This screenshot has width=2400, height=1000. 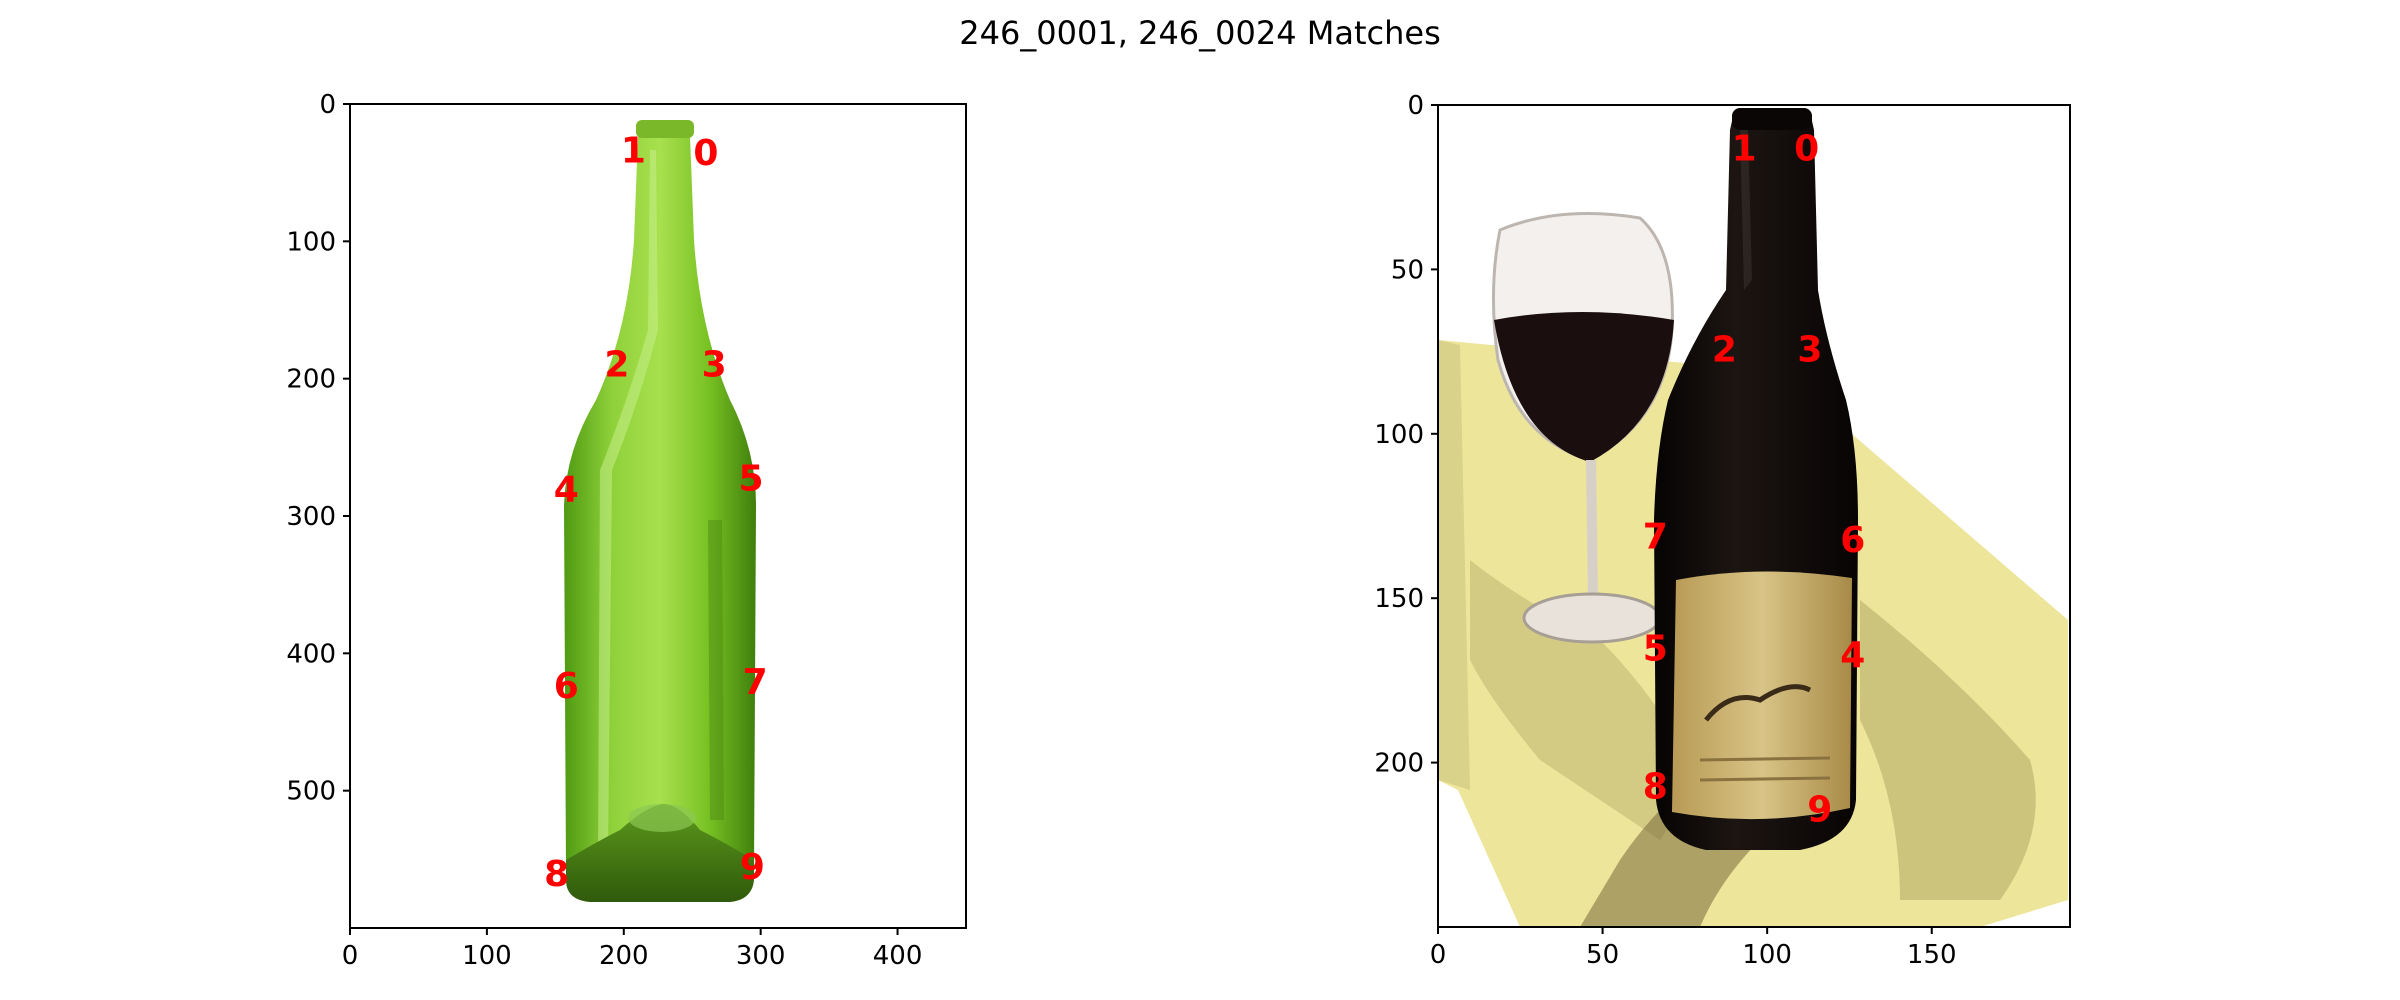 What do you see at coordinates (311, 654) in the screenshot?
I see `left-ytick-label: 400` at bounding box center [311, 654].